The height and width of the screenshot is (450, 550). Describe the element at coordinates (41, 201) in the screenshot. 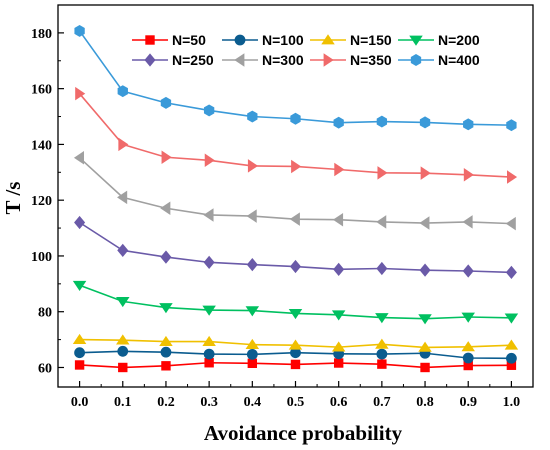

I see `y-tick-label: 120` at that location.